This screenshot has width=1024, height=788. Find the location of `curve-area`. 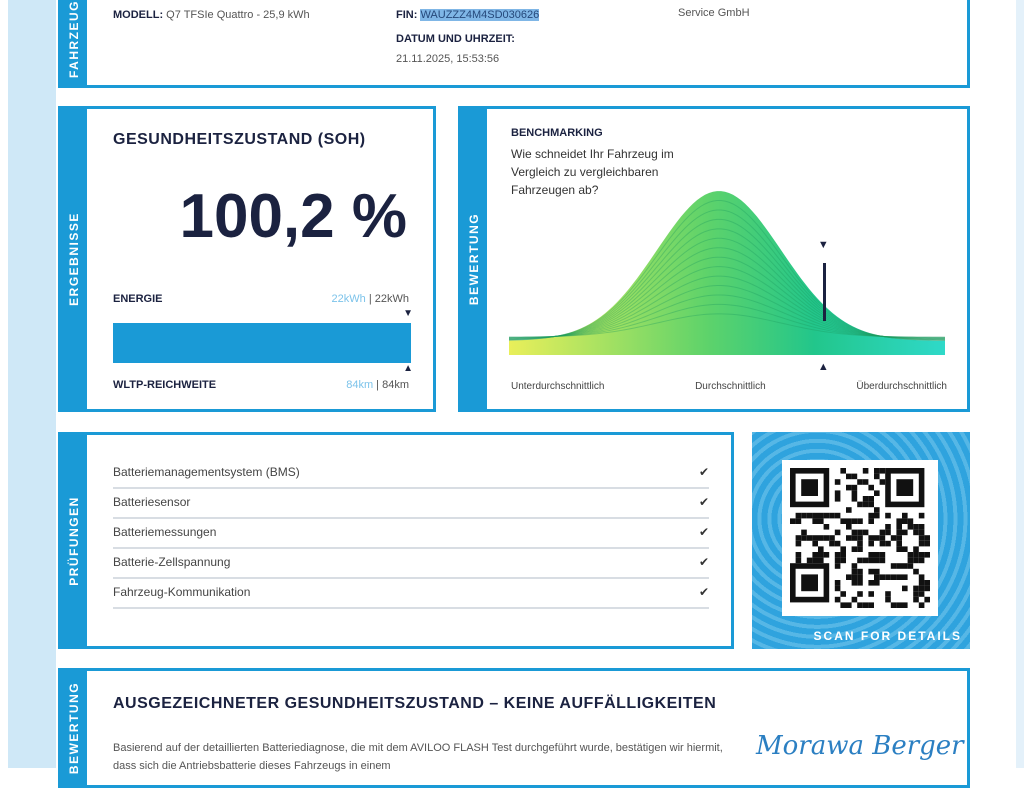

curve-area is located at coordinates (727, 273).